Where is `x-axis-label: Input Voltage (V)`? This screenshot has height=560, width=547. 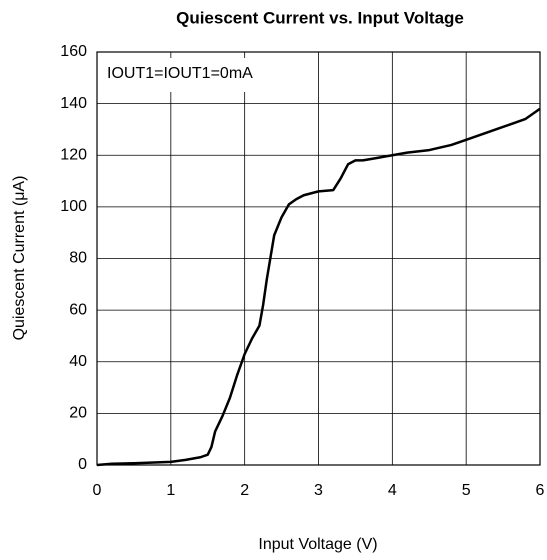 x-axis-label: Input Voltage (V) is located at coordinates (317, 544).